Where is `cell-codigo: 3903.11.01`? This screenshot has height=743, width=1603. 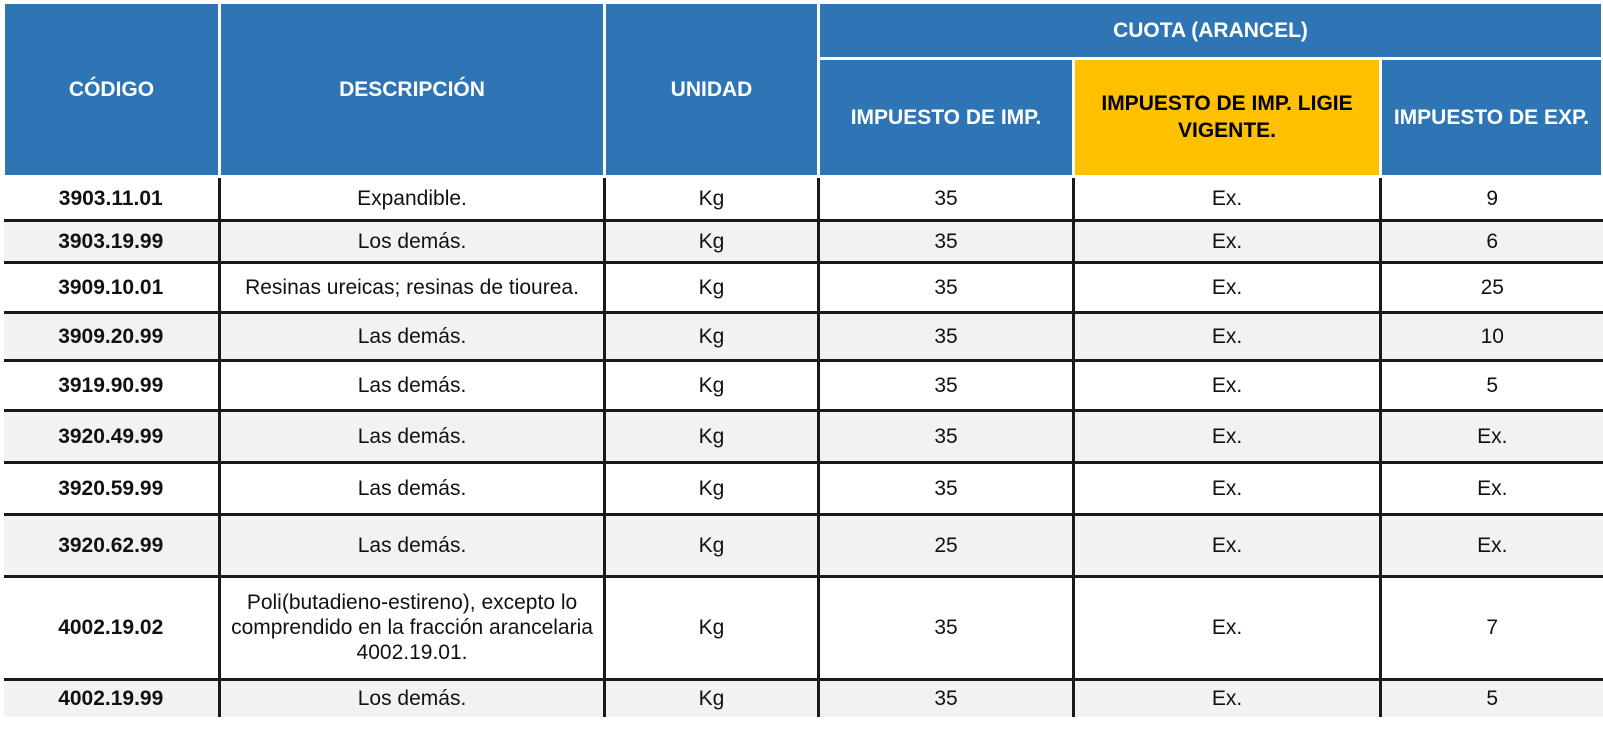
cell-codigo: 3903.11.01 is located at coordinates (112, 199).